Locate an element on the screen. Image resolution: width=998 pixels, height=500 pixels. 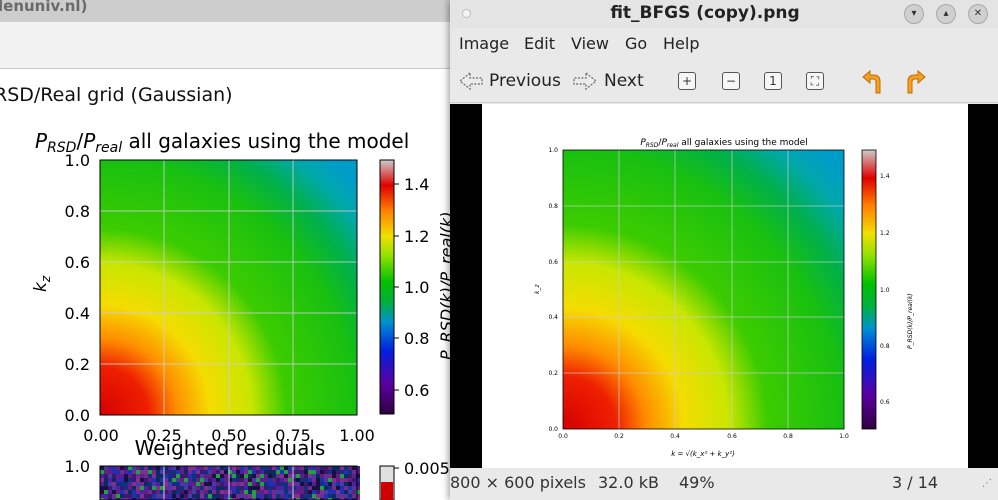
y-tick-labels: 1.0 0.8 0.6 0.4 0.2 0.0 is located at coordinates (77, 288).